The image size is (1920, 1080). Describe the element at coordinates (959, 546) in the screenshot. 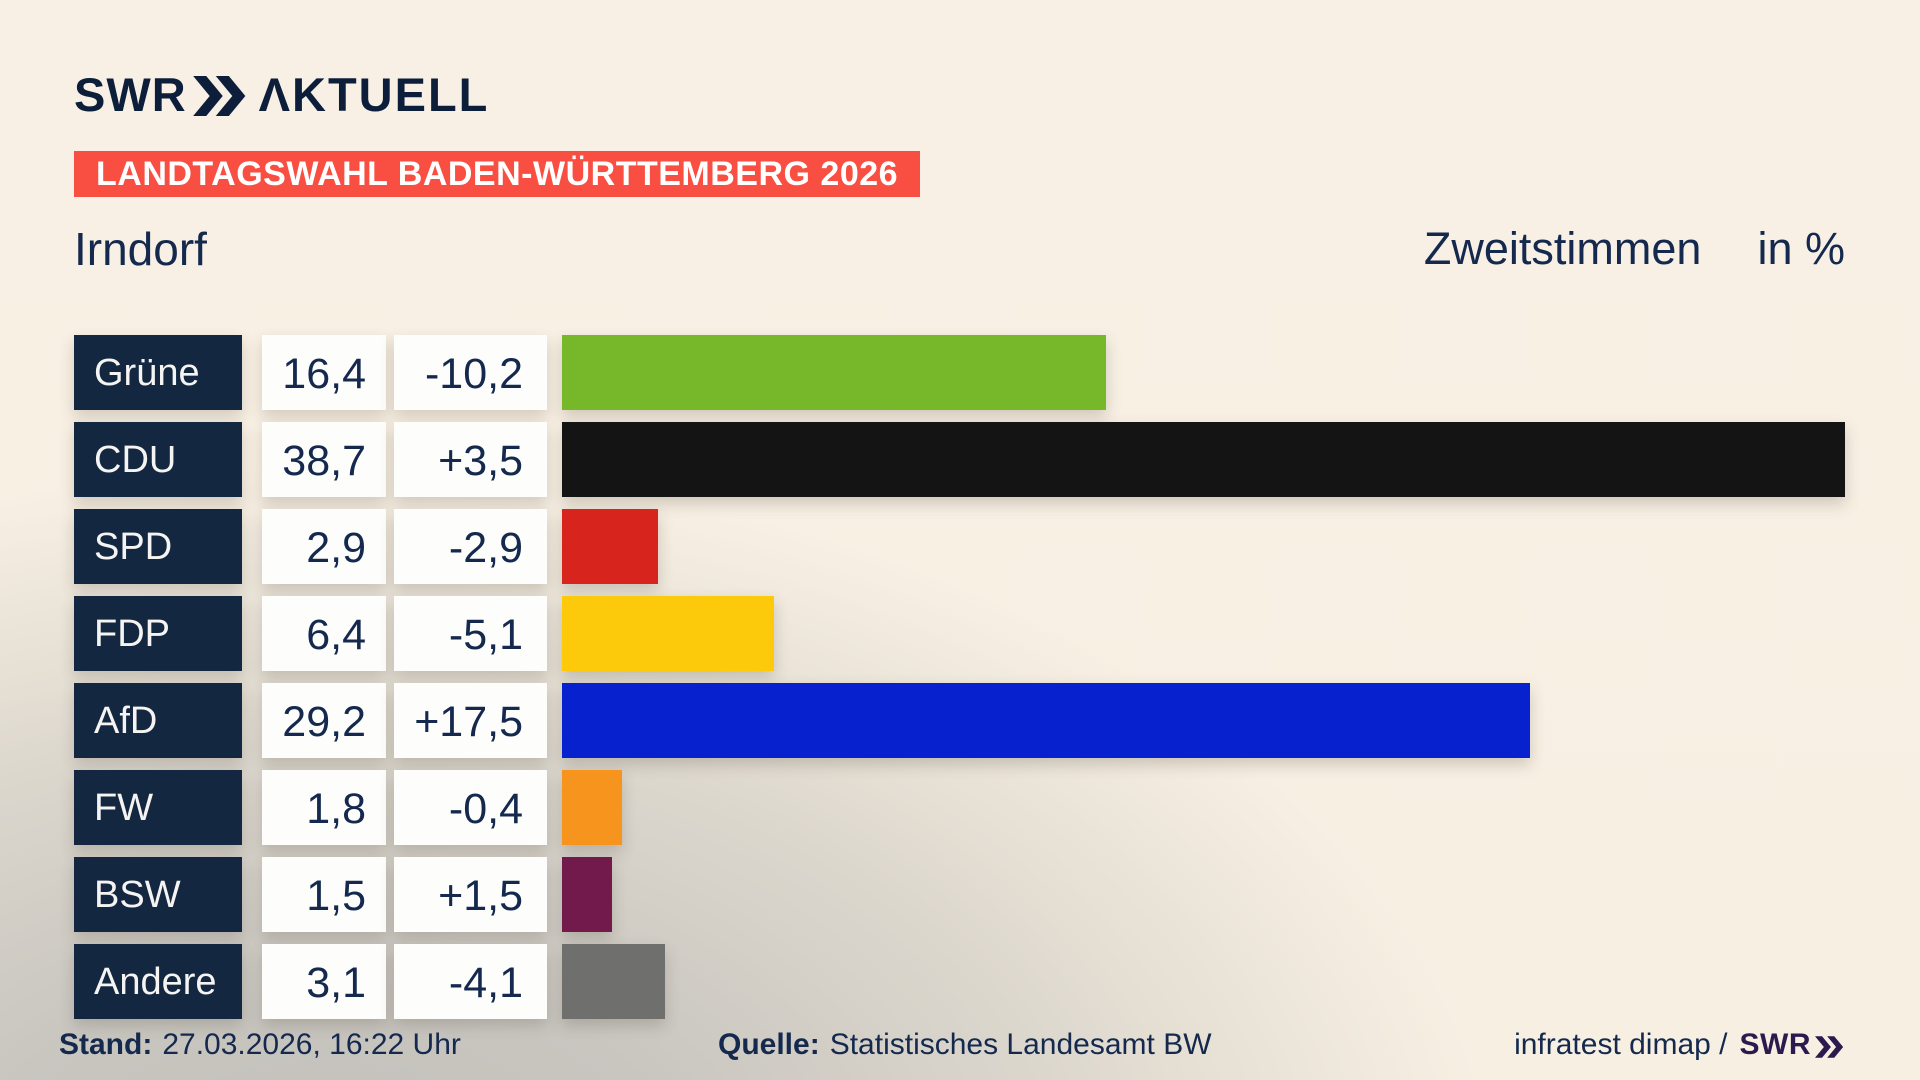

I see `chart-row: SPD 2,9 -2,9` at that location.